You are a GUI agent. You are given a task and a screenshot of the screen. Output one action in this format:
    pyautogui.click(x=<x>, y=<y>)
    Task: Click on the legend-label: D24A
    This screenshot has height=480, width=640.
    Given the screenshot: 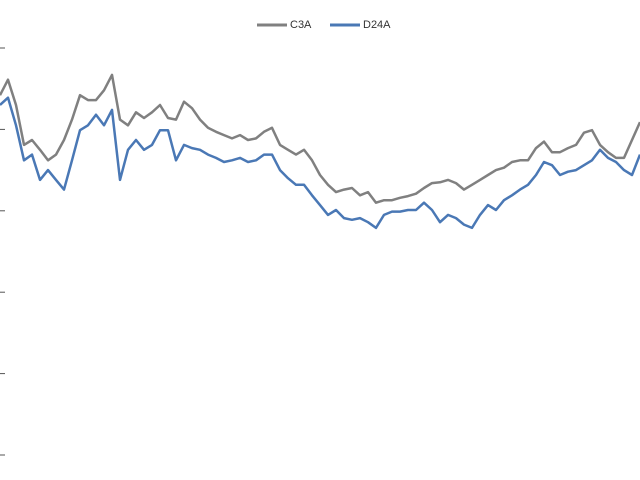 What is the action you would take?
    pyautogui.click(x=377, y=25)
    